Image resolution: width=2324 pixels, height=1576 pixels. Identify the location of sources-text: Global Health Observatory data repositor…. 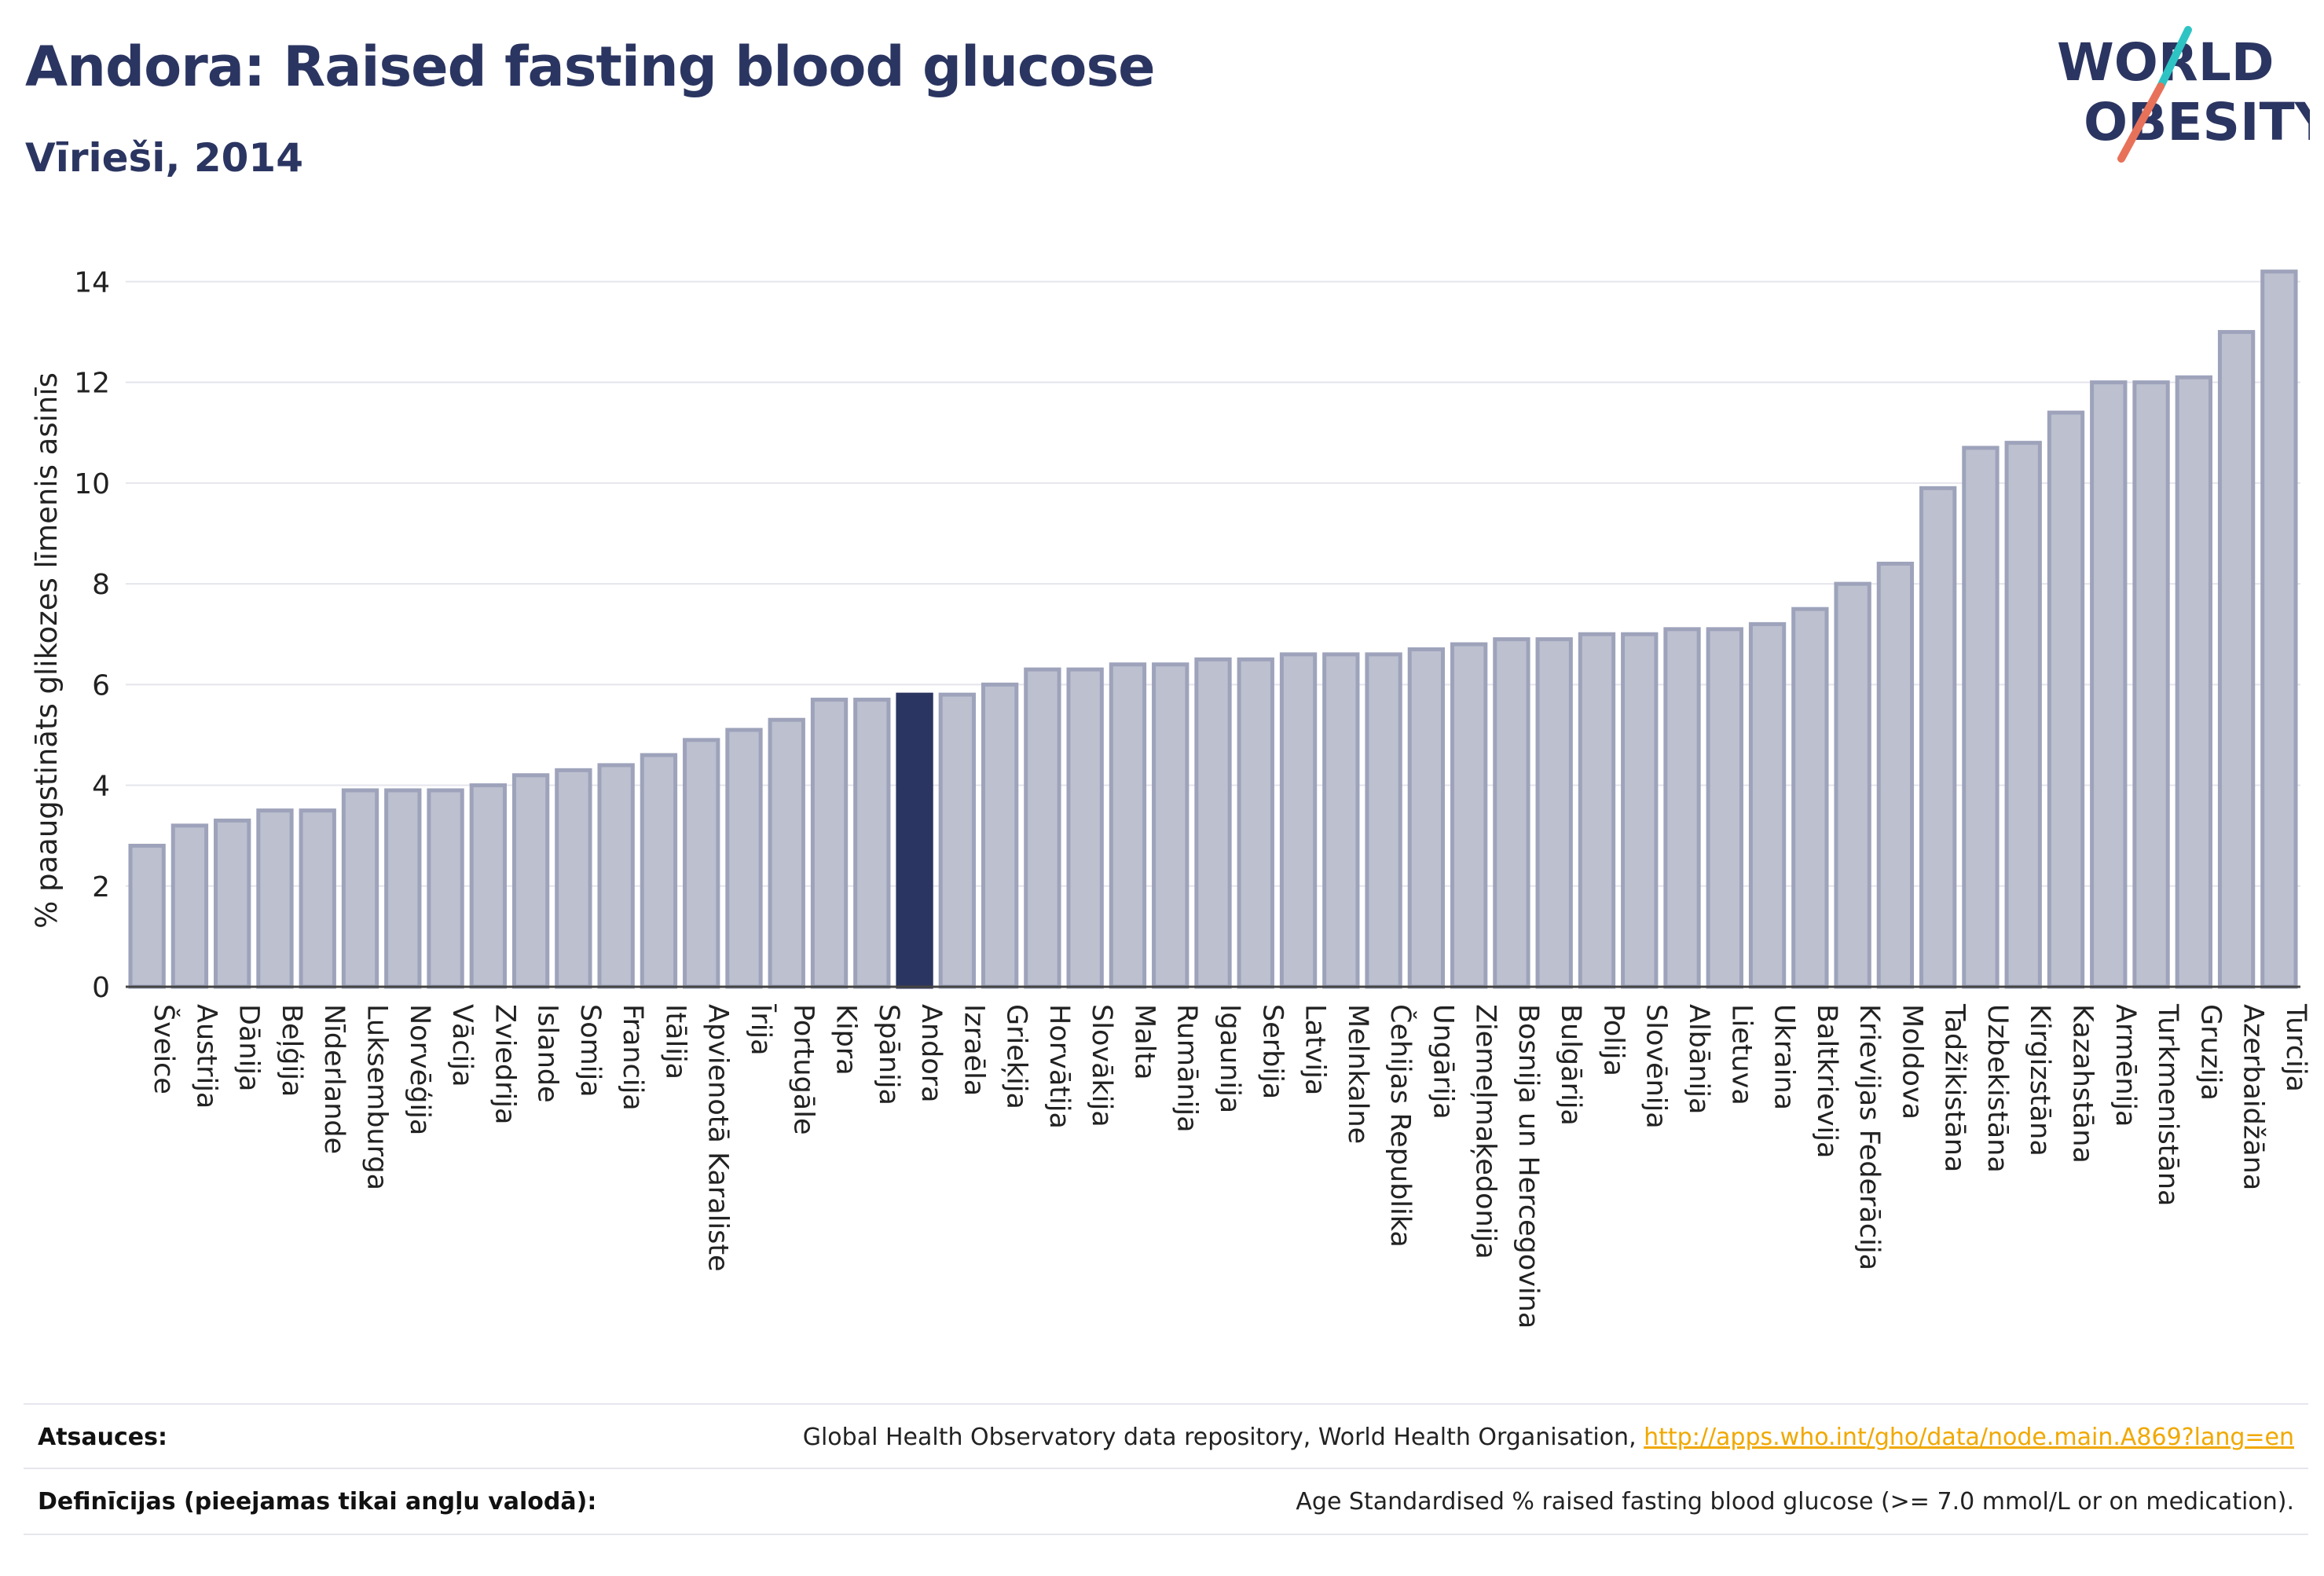
(1223, 1437).